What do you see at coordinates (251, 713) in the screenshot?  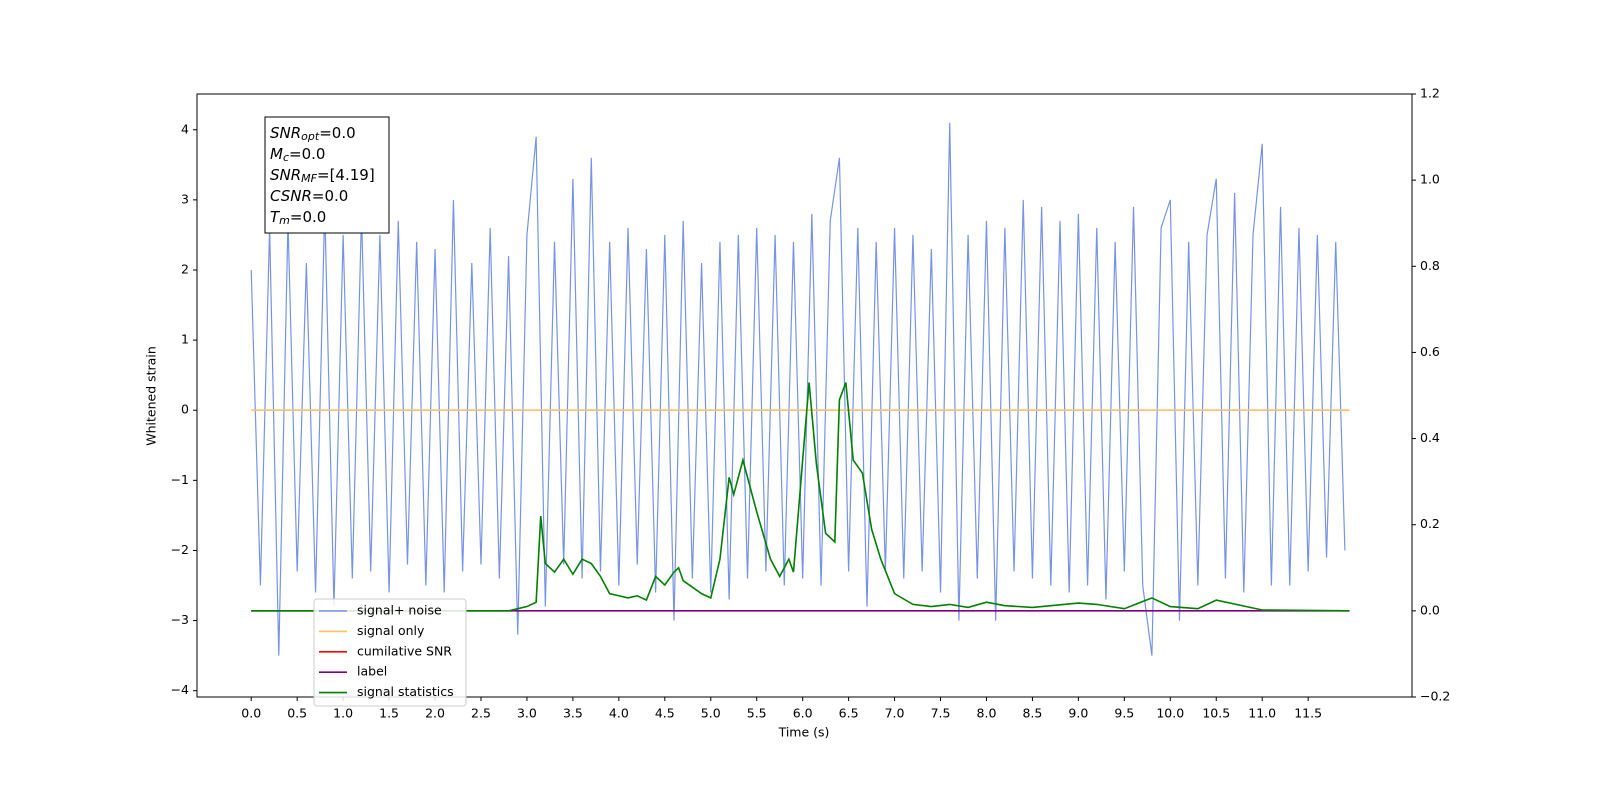 I see `x-tick-label: 0.0` at bounding box center [251, 713].